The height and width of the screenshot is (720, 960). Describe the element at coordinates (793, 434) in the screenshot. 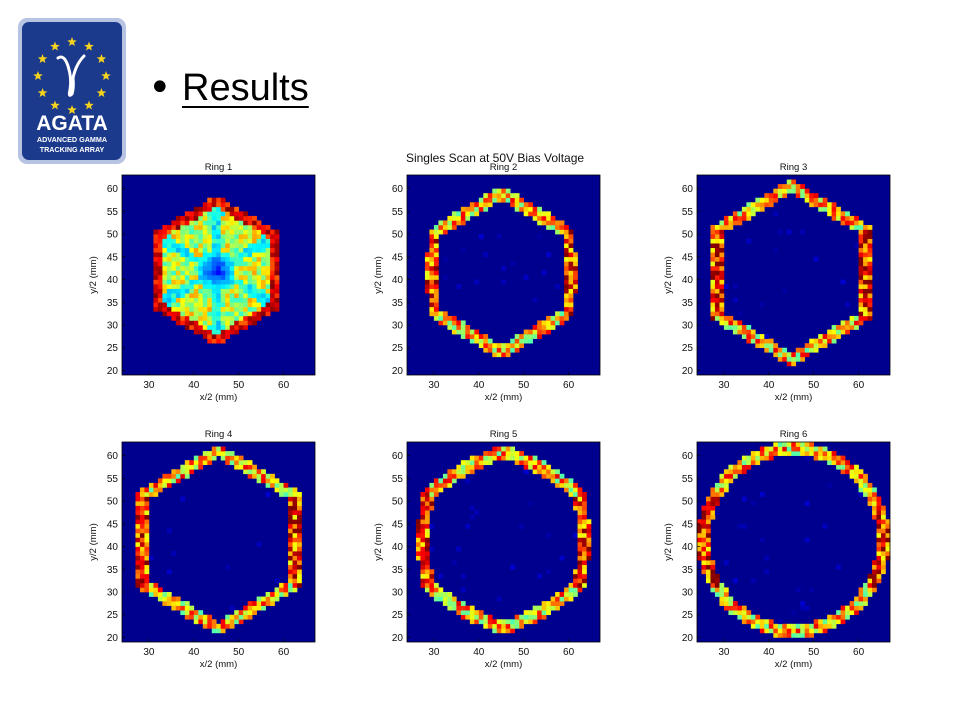

I see `panel-title: Ring 6` at that location.